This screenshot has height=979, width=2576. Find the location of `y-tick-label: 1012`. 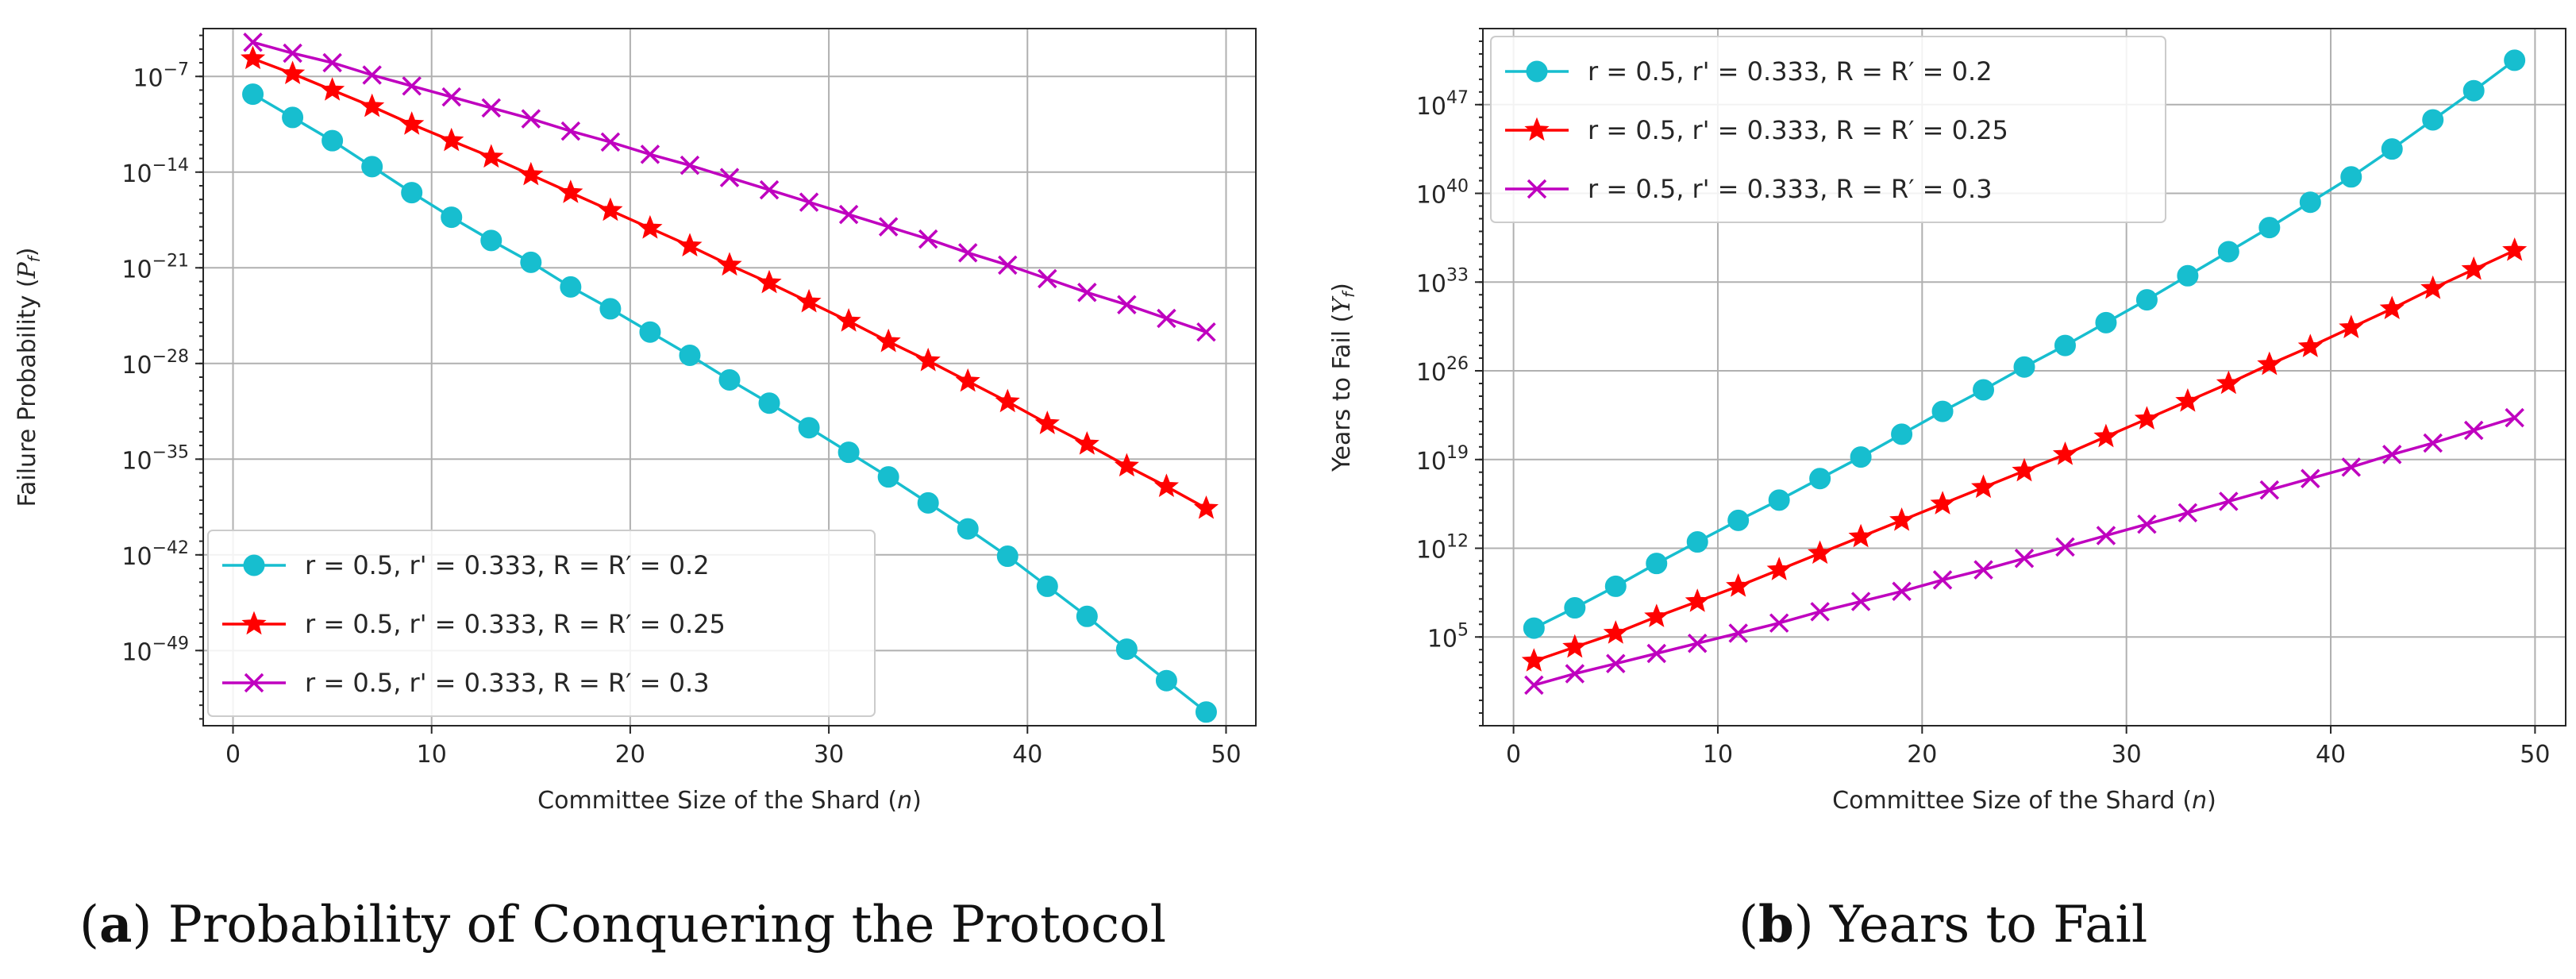

y-tick-label: 1012 is located at coordinates (1442, 548).